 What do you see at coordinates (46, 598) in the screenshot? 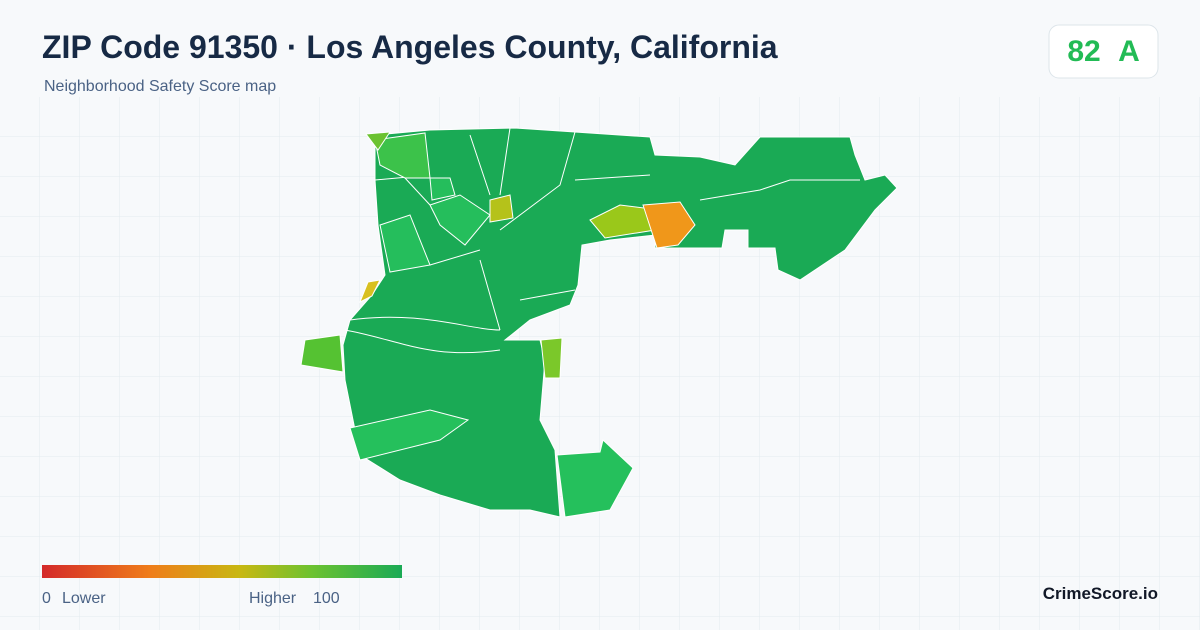
I see `legend-min: 0` at bounding box center [46, 598].